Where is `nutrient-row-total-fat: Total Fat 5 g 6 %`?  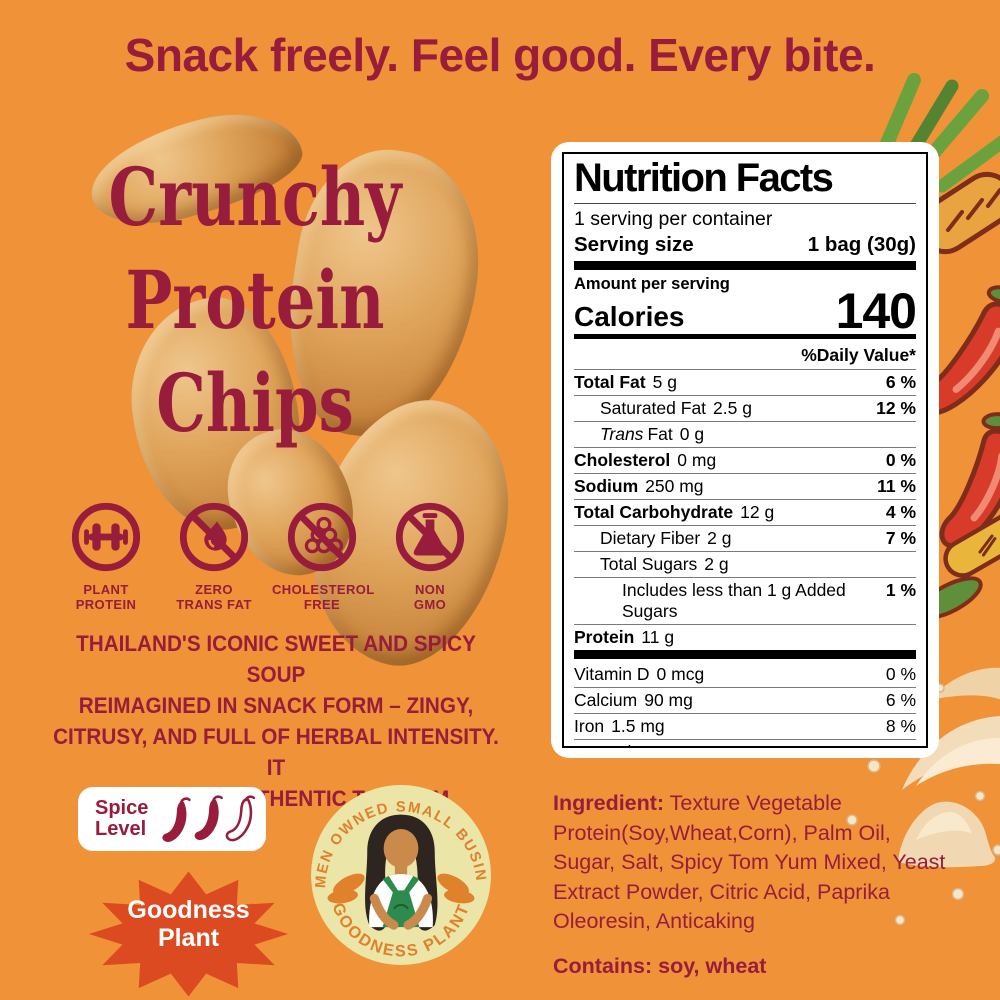 nutrient-row-total-fat: Total Fat 5 g 6 % is located at coordinates (745, 381).